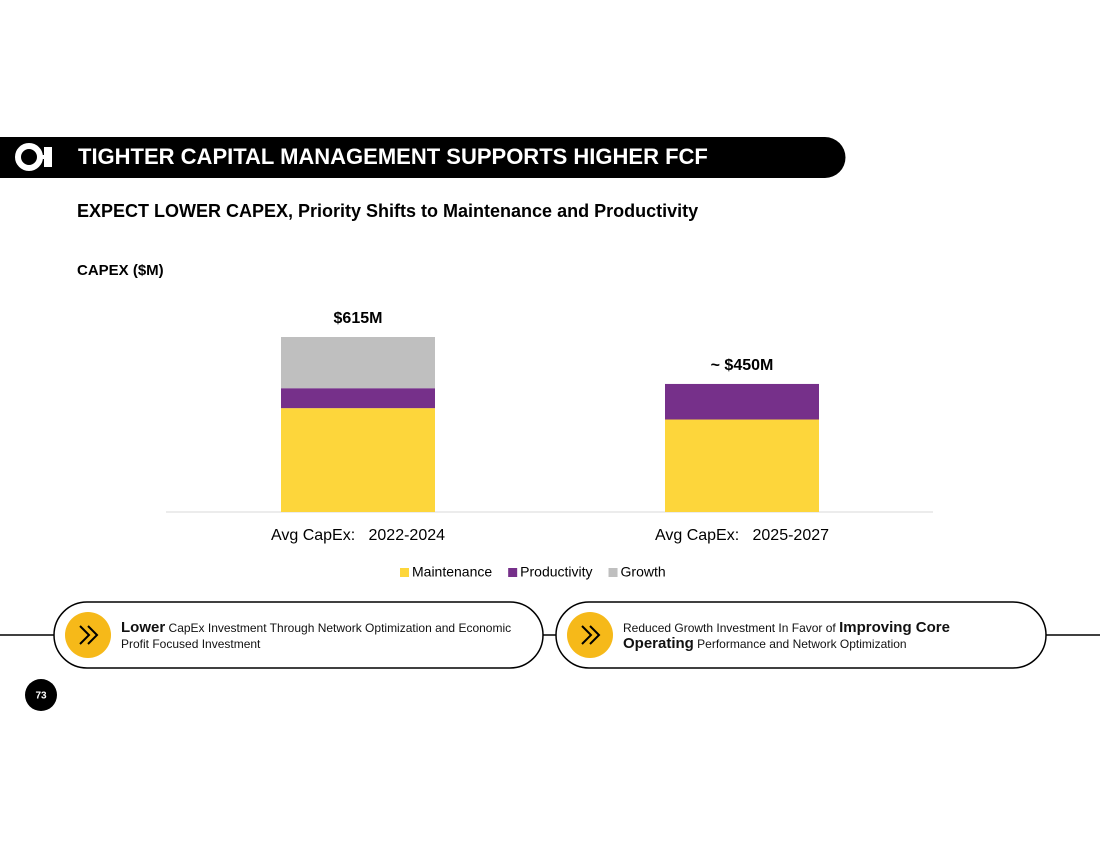 The width and height of the screenshot is (1100, 849). Describe the element at coordinates (731, 628) in the screenshot. I see `callout-segment: Reduced Growth Investment In Favor of` at that location.